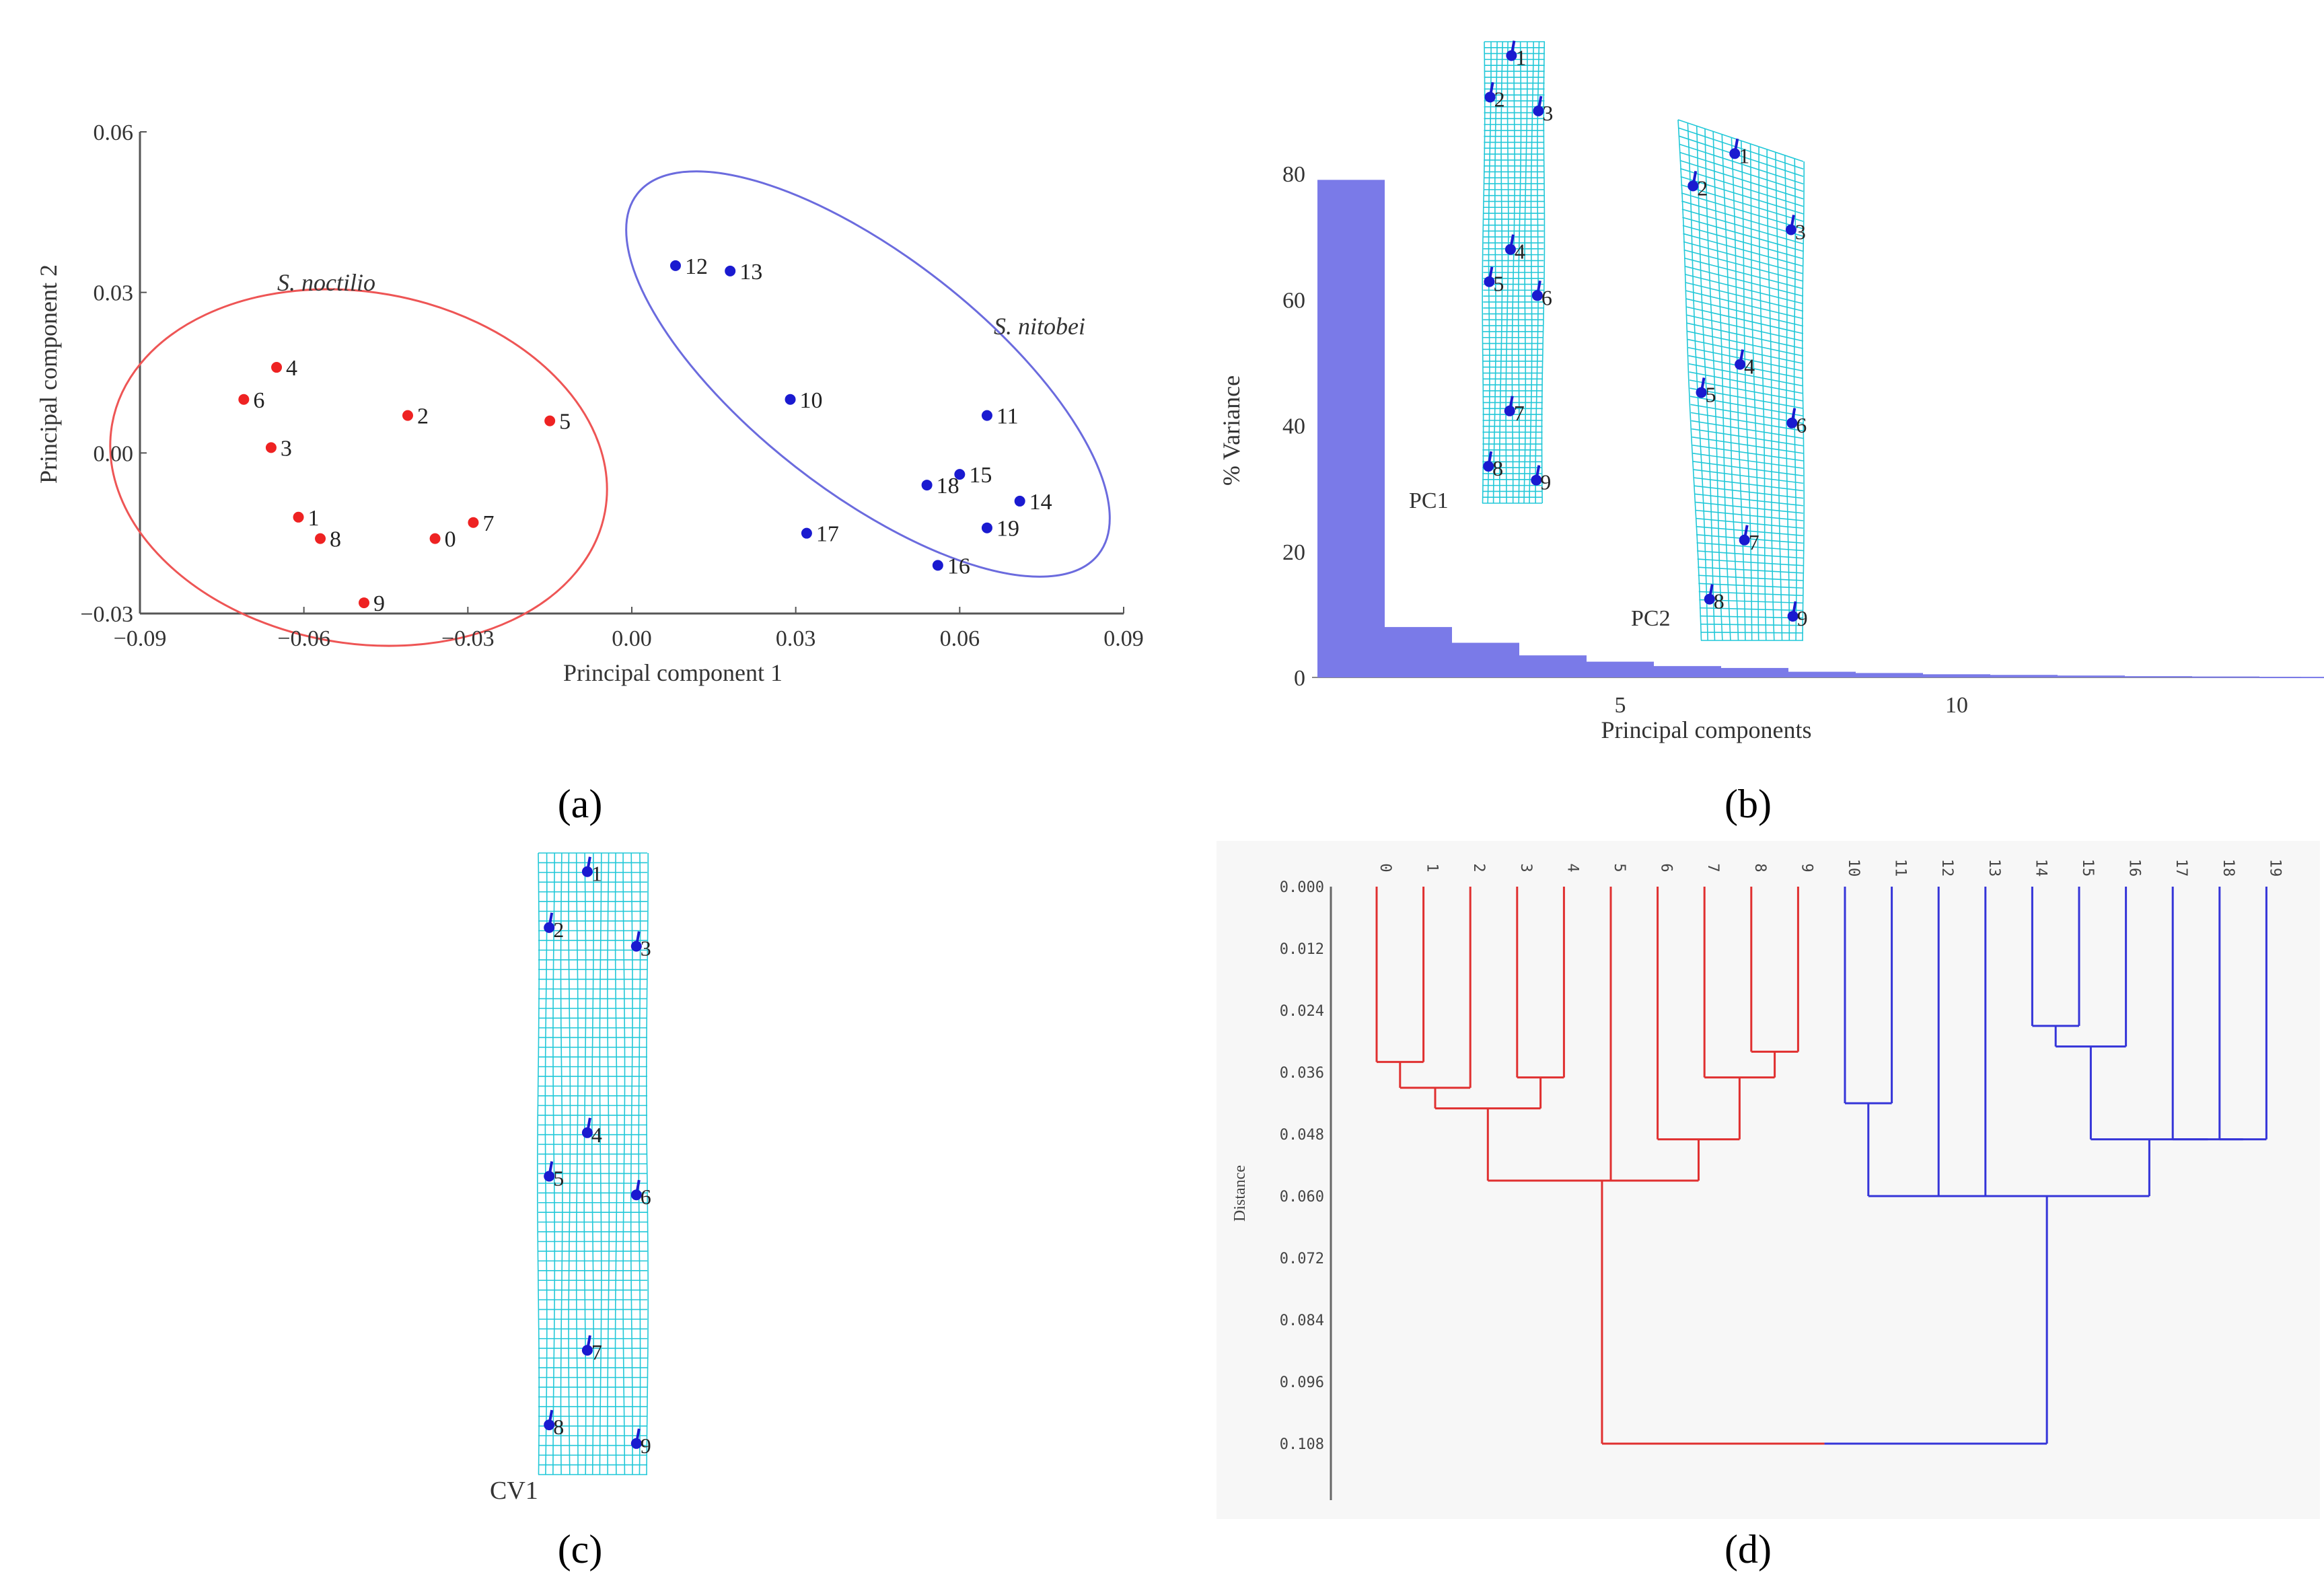  I want to click on y-tick-label: 0.024, so click(1302, 1012).